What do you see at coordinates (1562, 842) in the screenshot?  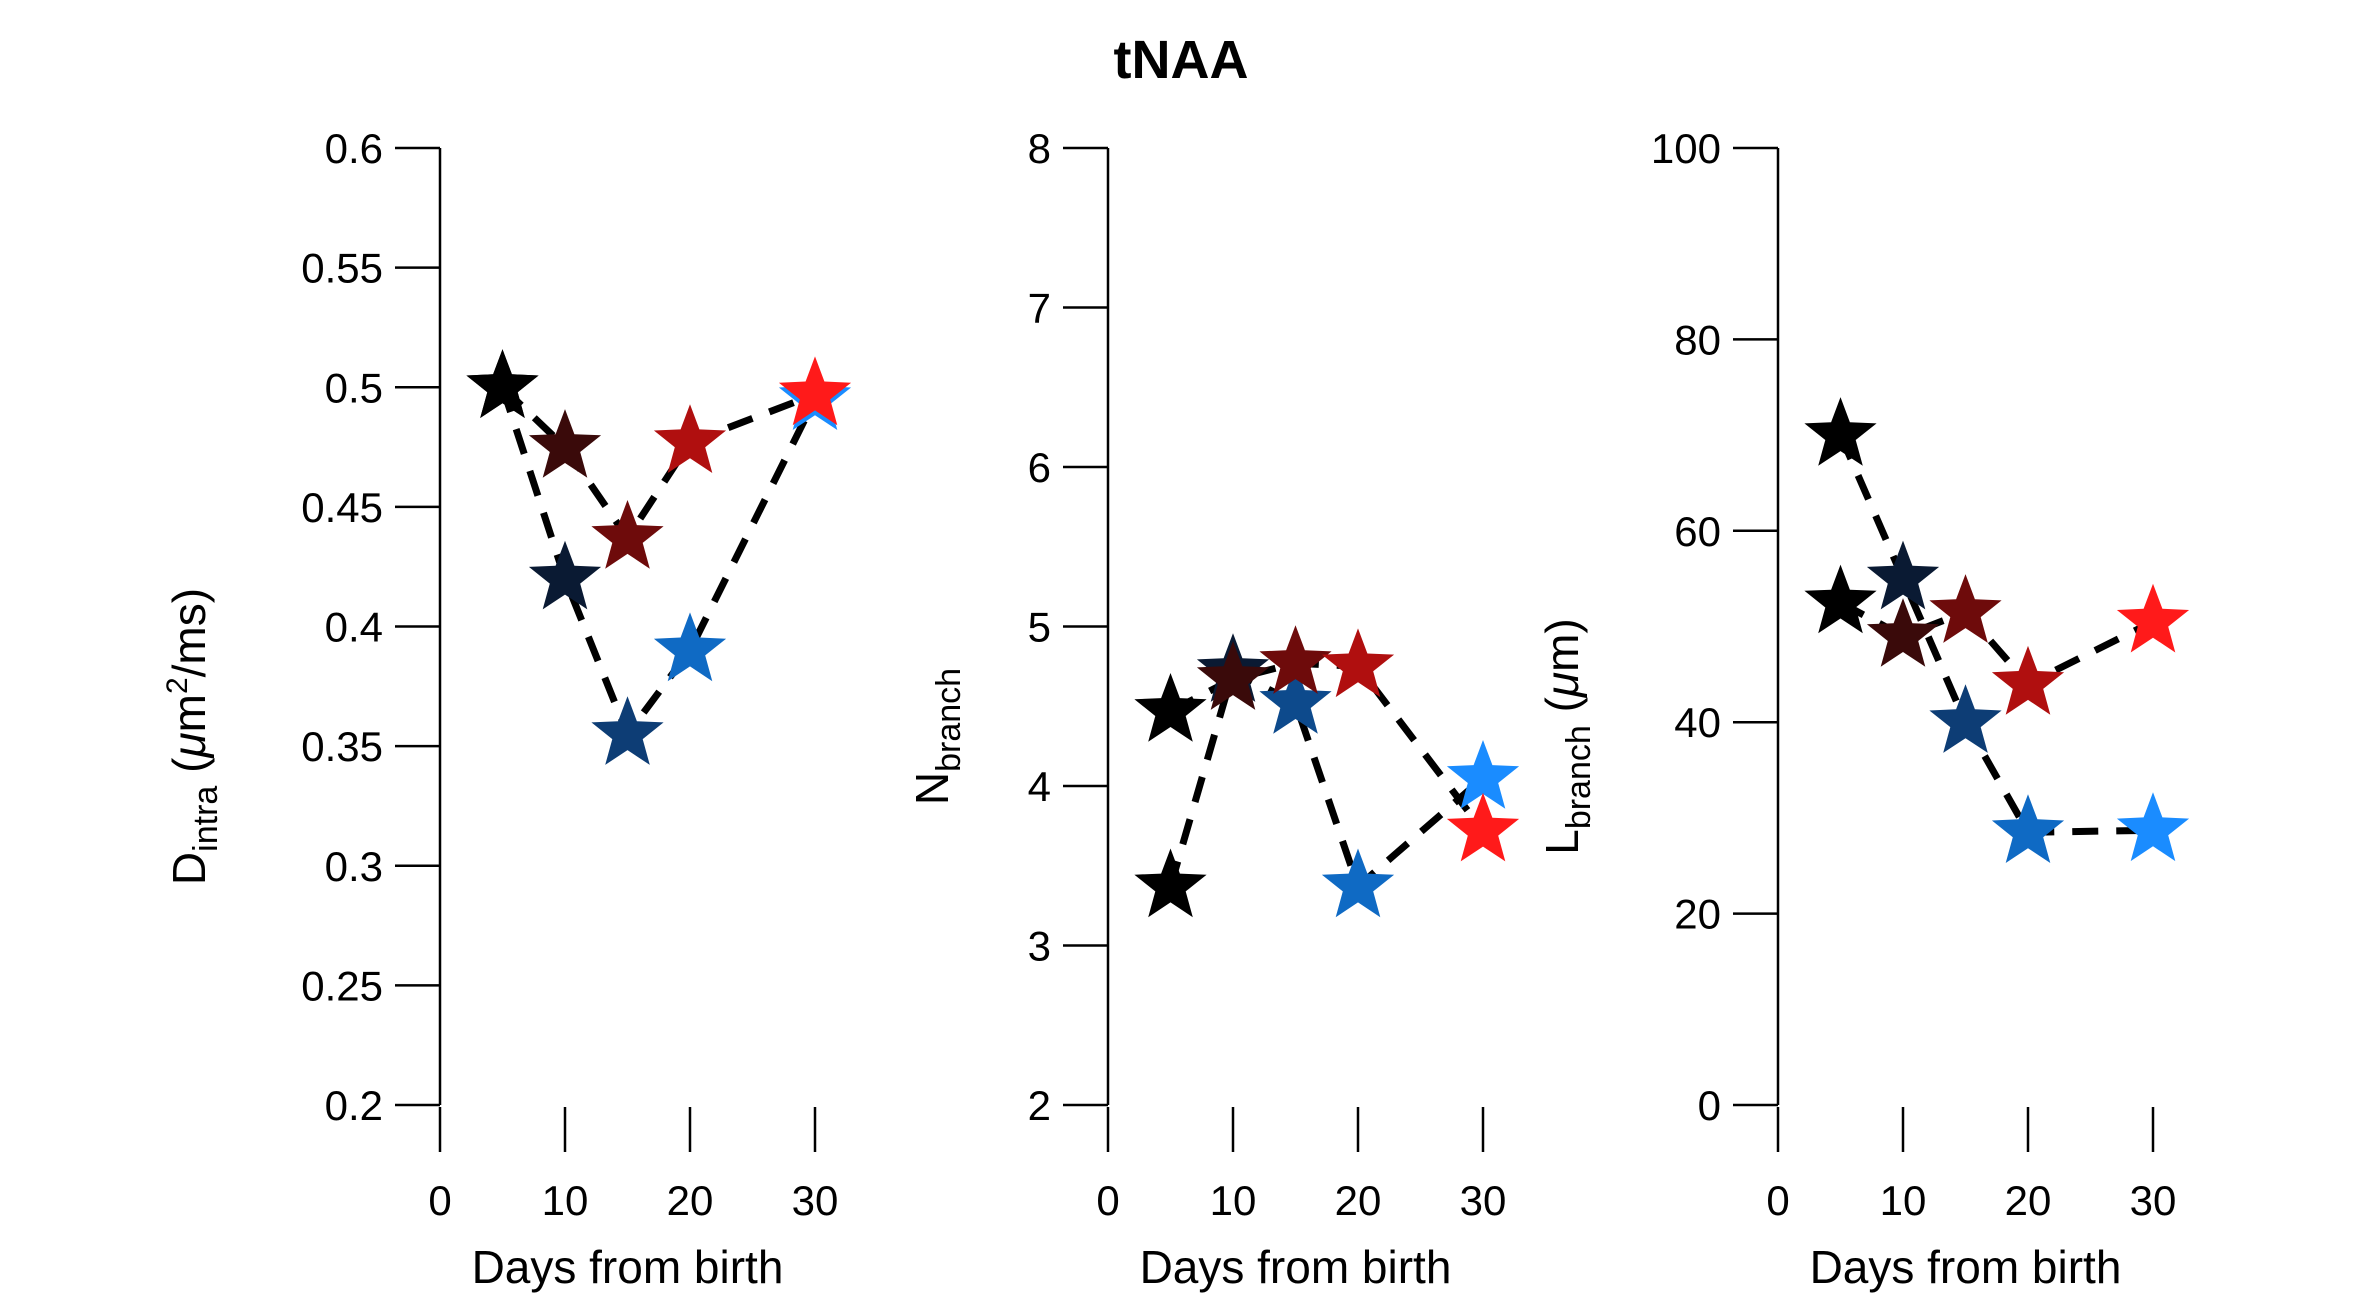 I see `y-axis-title-main: L` at bounding box center [1562, 842].